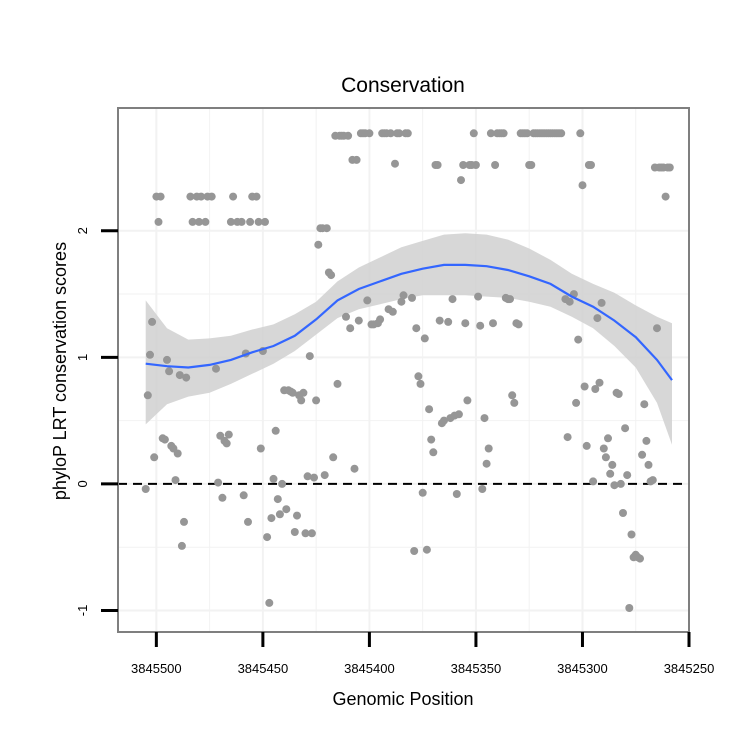 Image resolution: width=750 pixels, height=750 pixels. I want to click on x-tick-label: 3845400, so click(369, 668).